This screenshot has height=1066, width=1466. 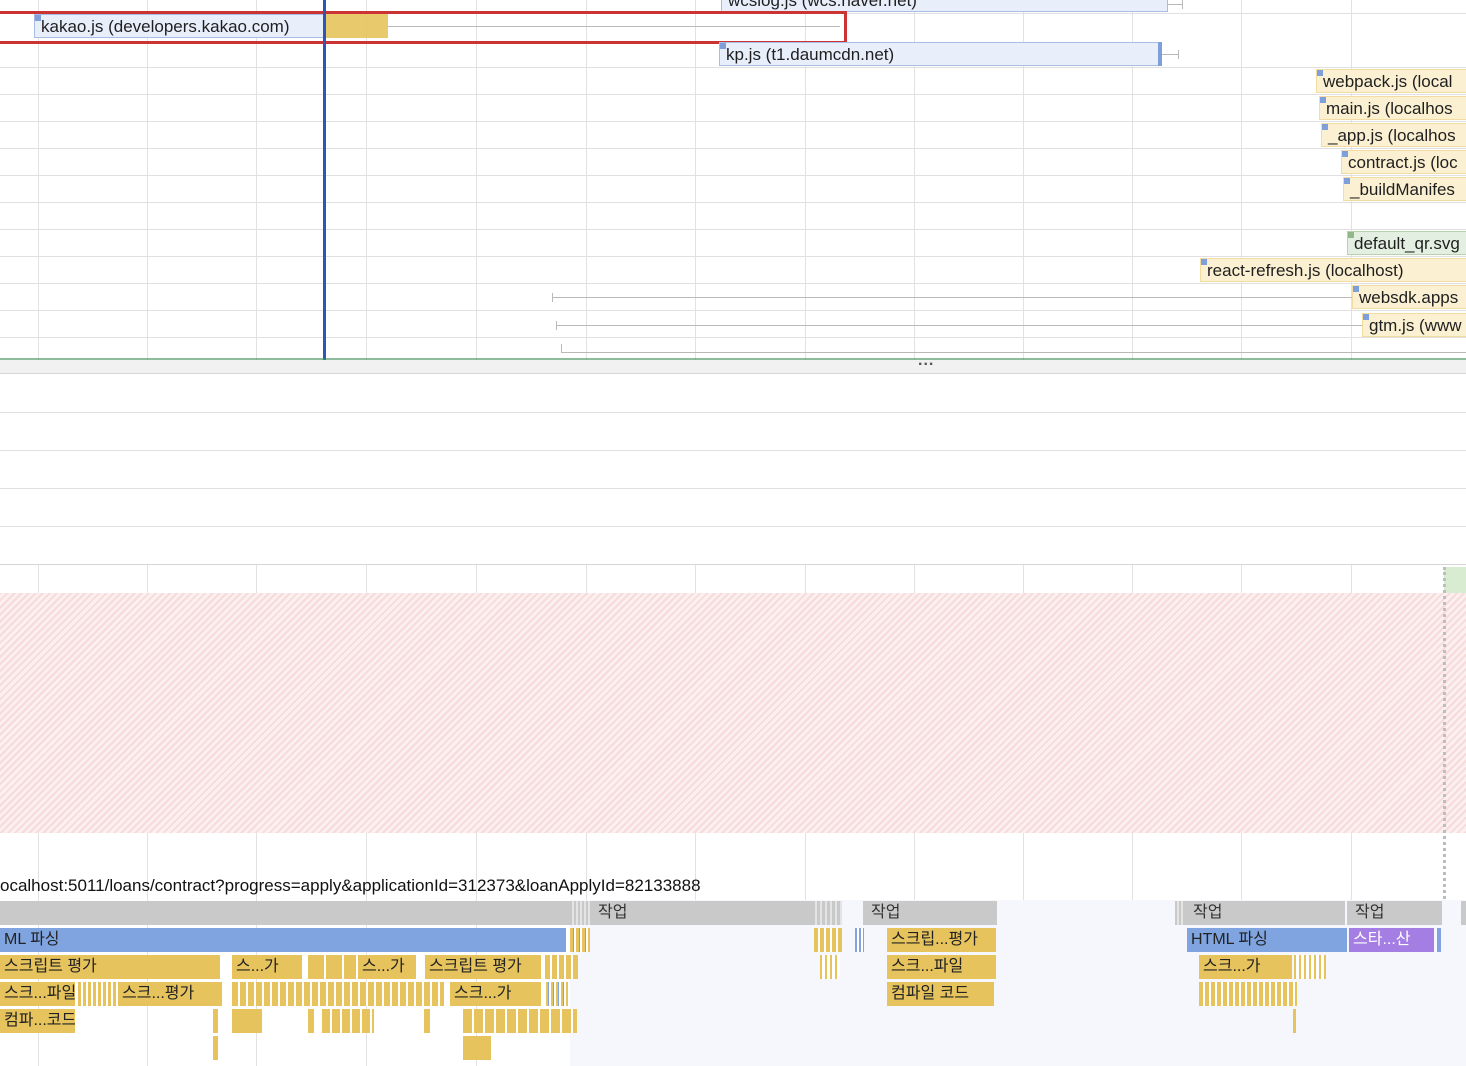 I want to click on flame-label: 컴파일 코드, so click(x=930, y=993).